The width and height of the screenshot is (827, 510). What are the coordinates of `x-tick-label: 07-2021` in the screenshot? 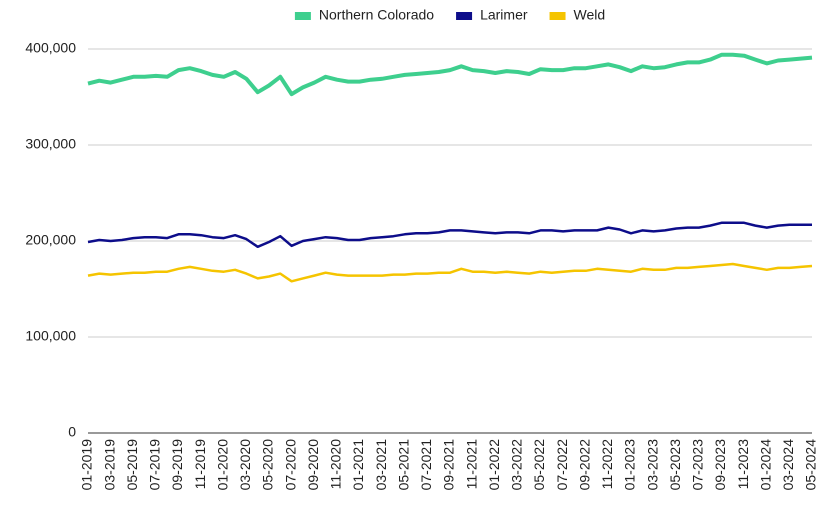 It's located at (426, 465).